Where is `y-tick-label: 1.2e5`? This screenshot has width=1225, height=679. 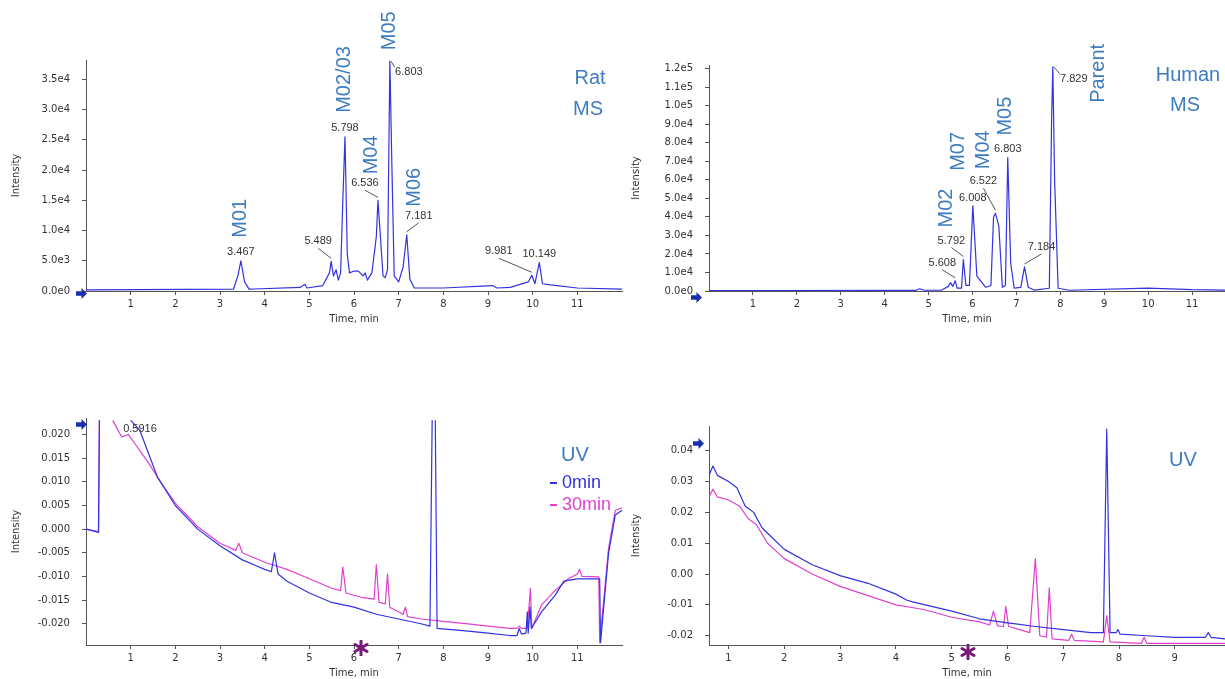
y-tick-label: 1.2e5 is located at coordinates (678, 68).